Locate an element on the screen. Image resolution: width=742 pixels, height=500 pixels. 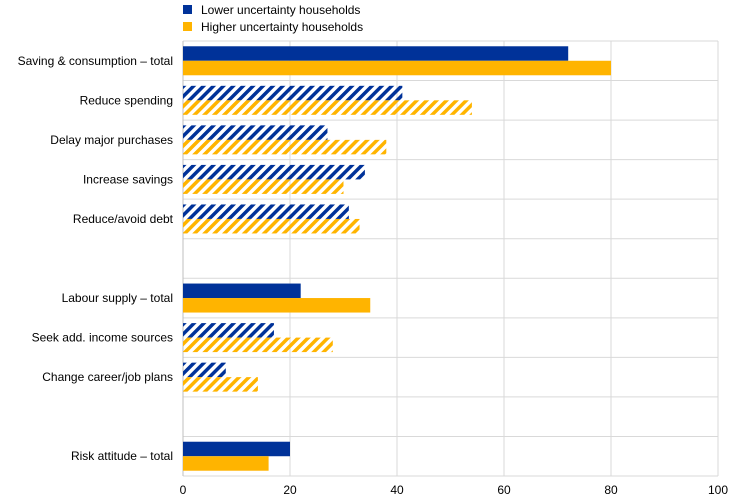
category-label: Saving & consumption – total is located at coordinates (95, 61).